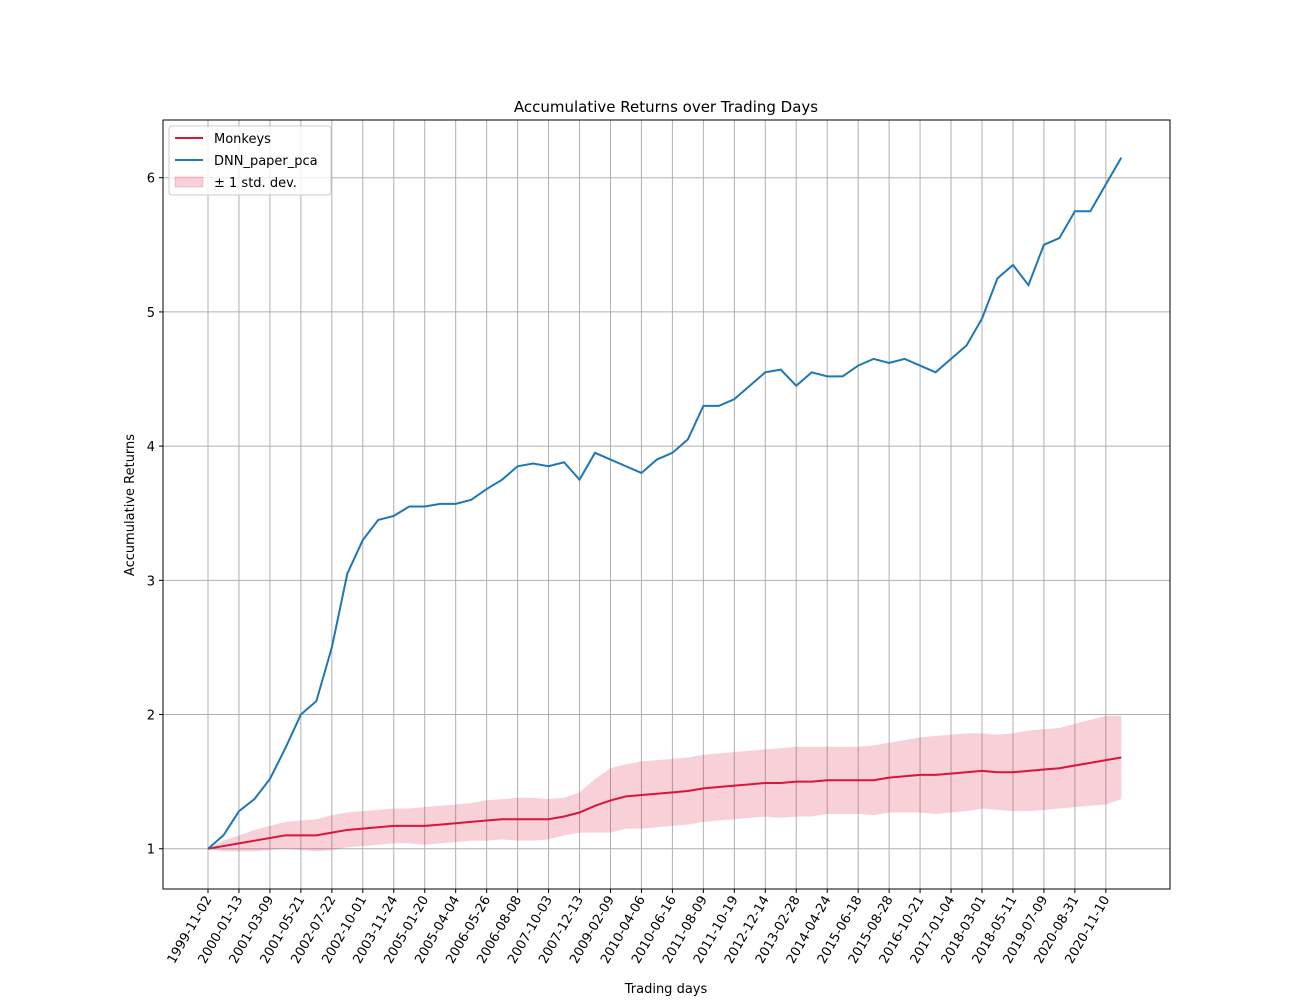 The width and height of the screenshot is (1300, 1000). What do you see at coordinates (666, 989) in the screenshot?
I see `x-axis-label: Trading days` at bounding box center [666, 989].